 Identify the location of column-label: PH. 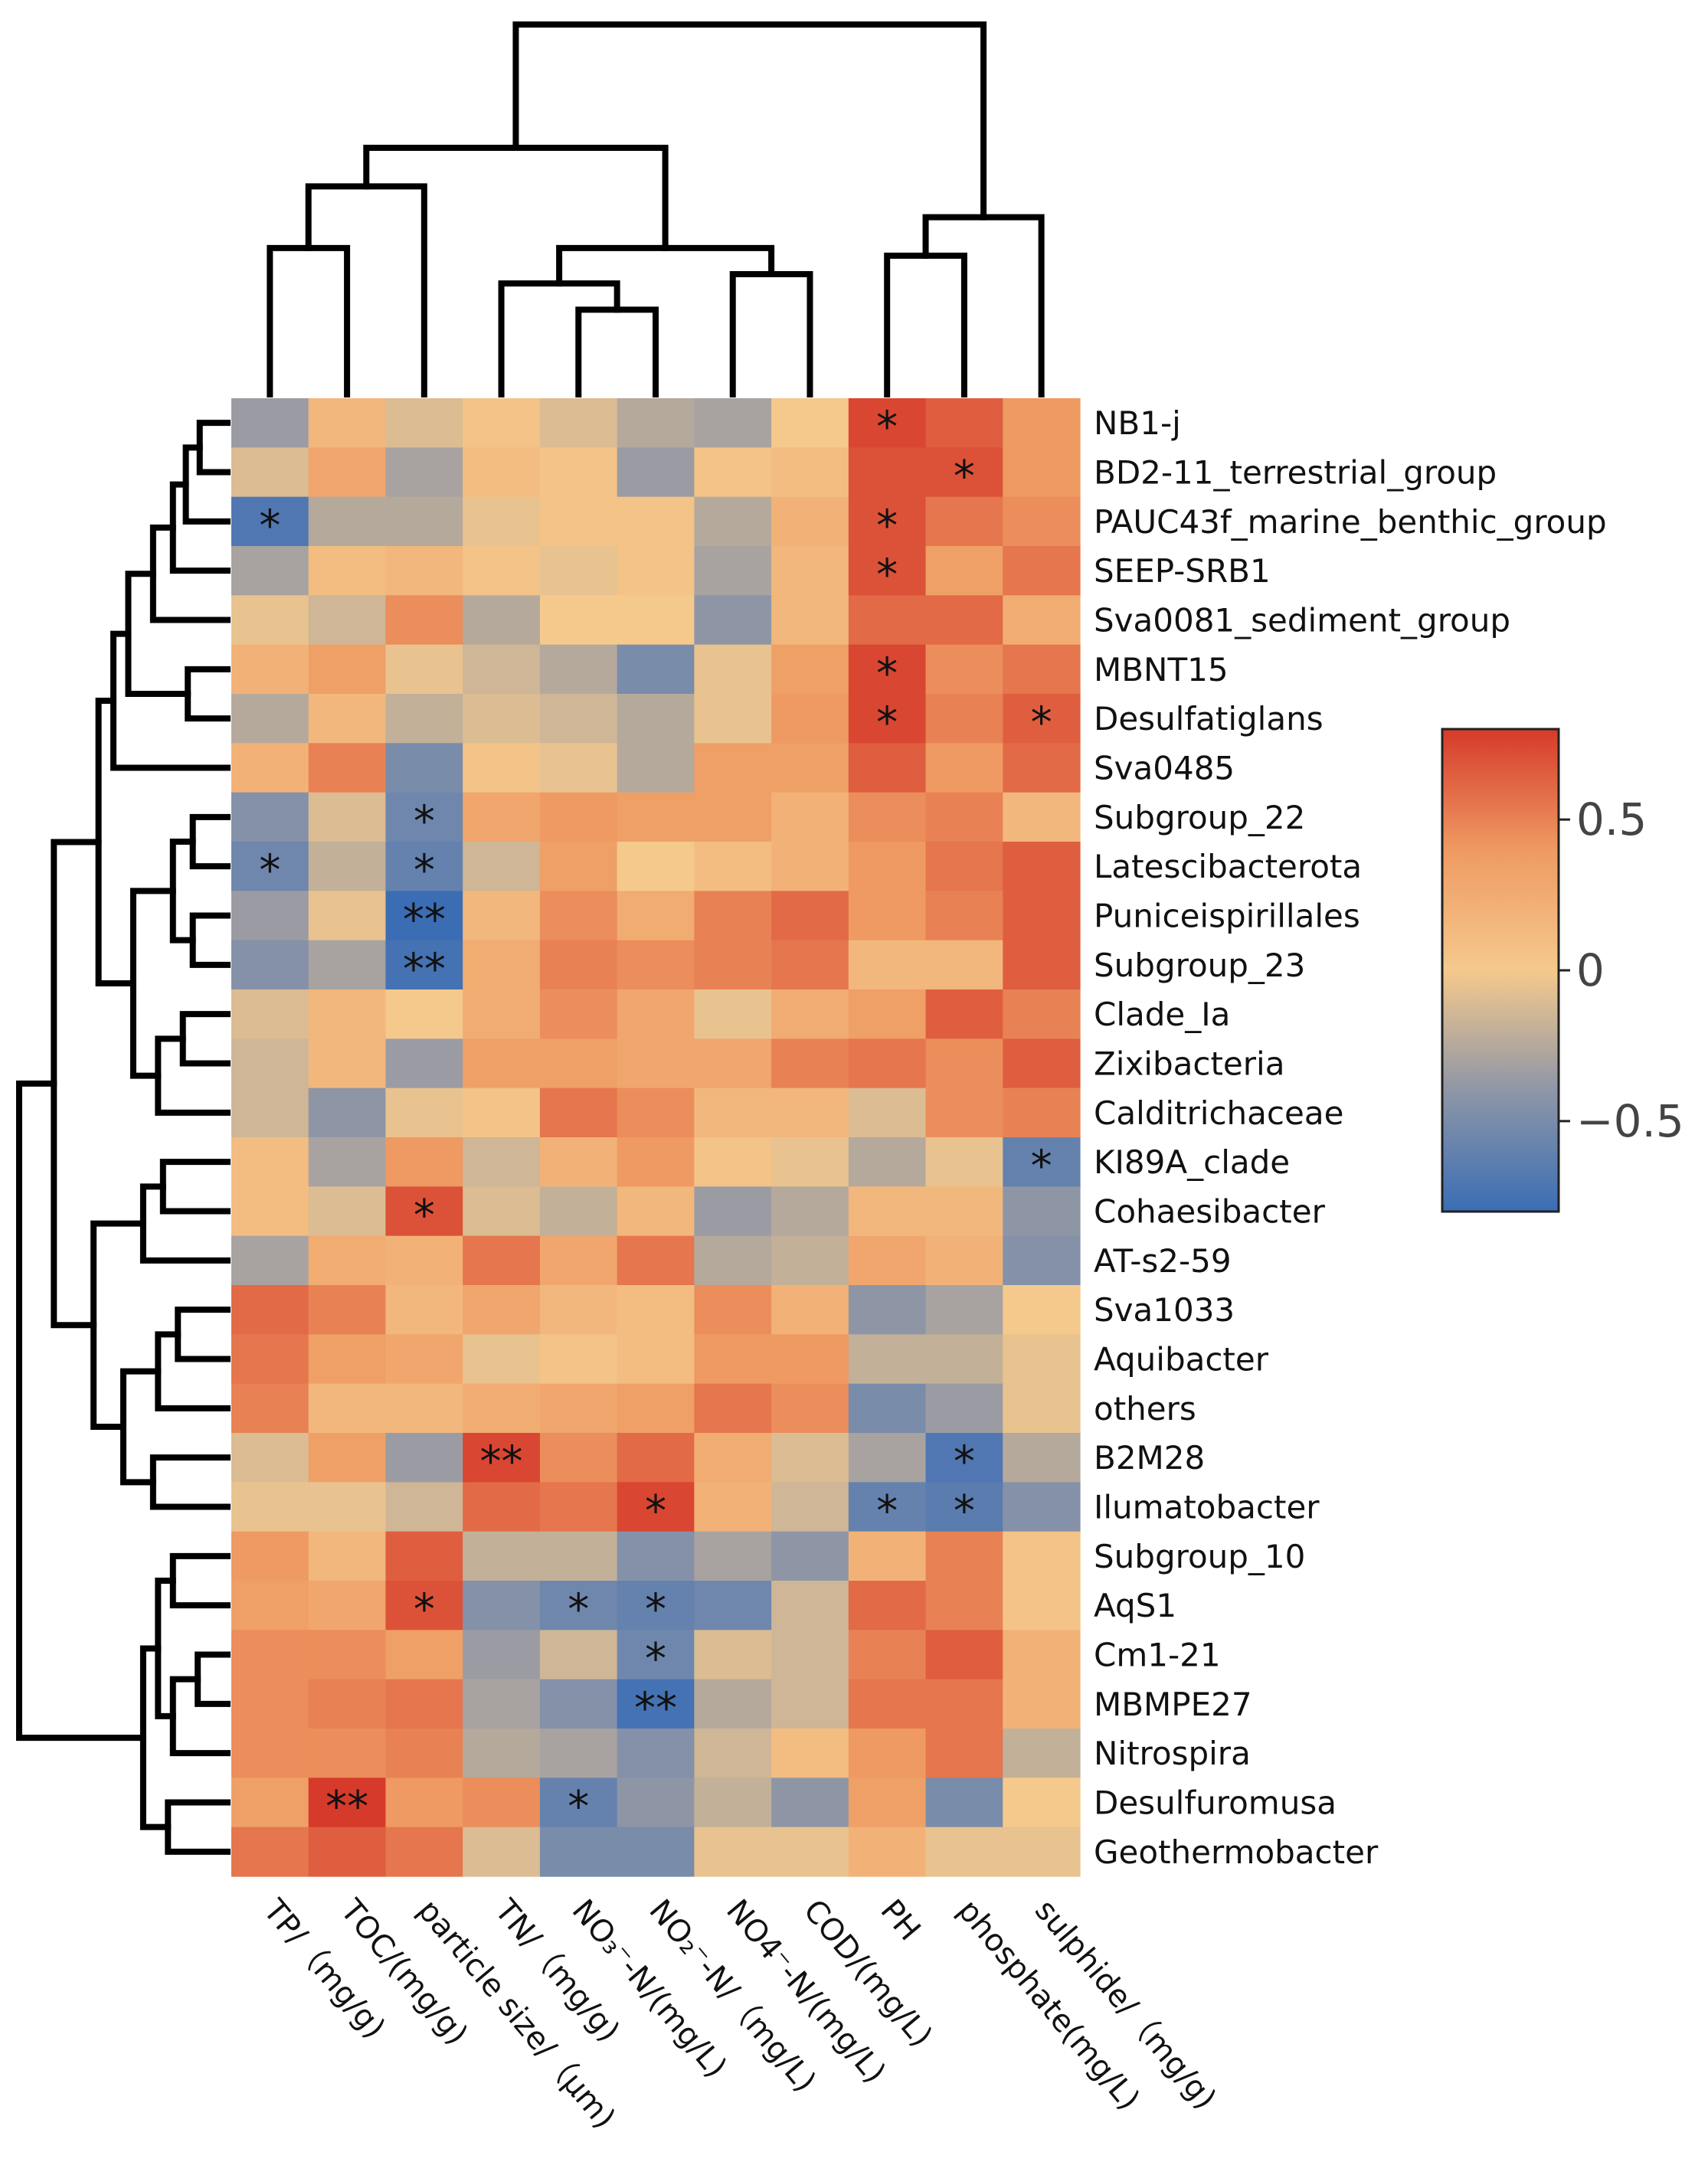
(901, 1921).